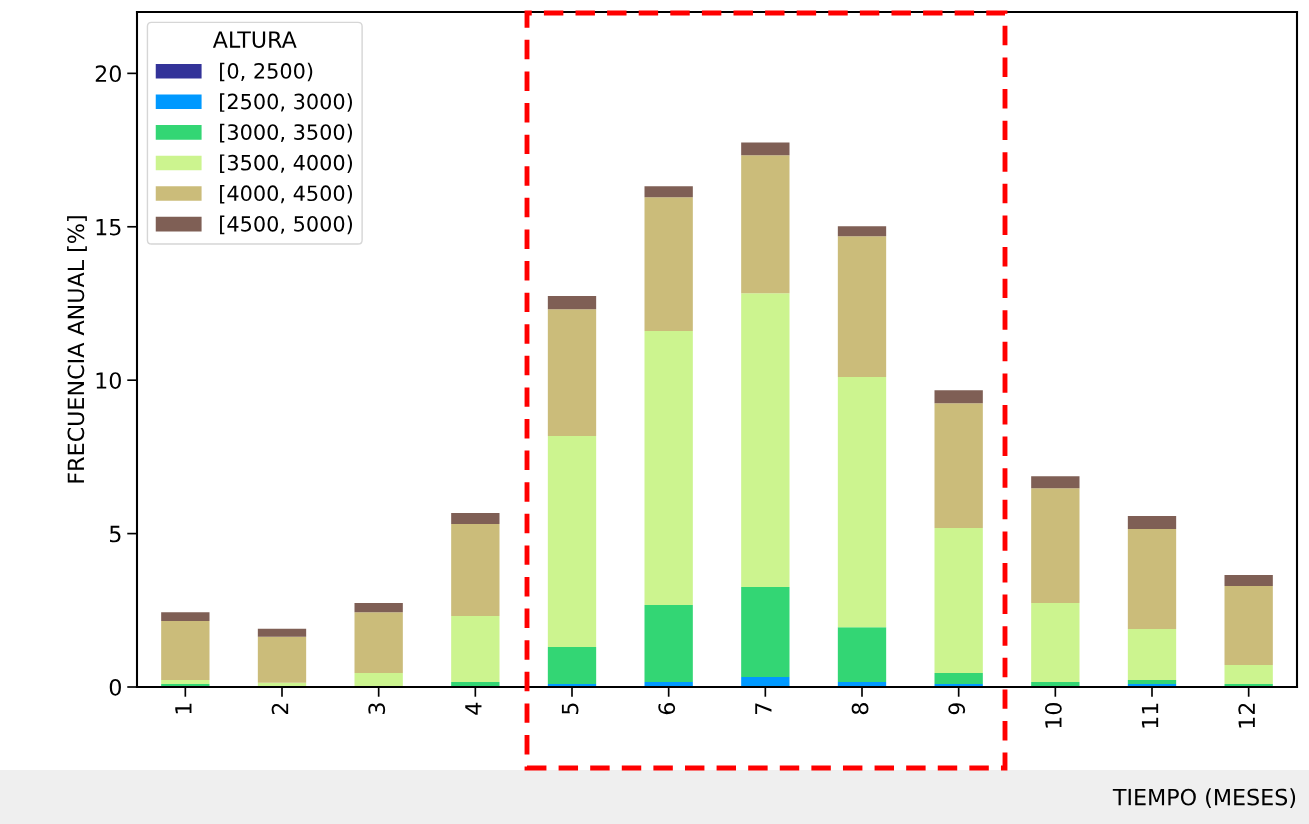 The width and height of the screenshot is (1309, 824). What do you see at coordinates (280, 709) in the screenshot?
I see `x-tick-label: 2` at bounding box center [280, 709].